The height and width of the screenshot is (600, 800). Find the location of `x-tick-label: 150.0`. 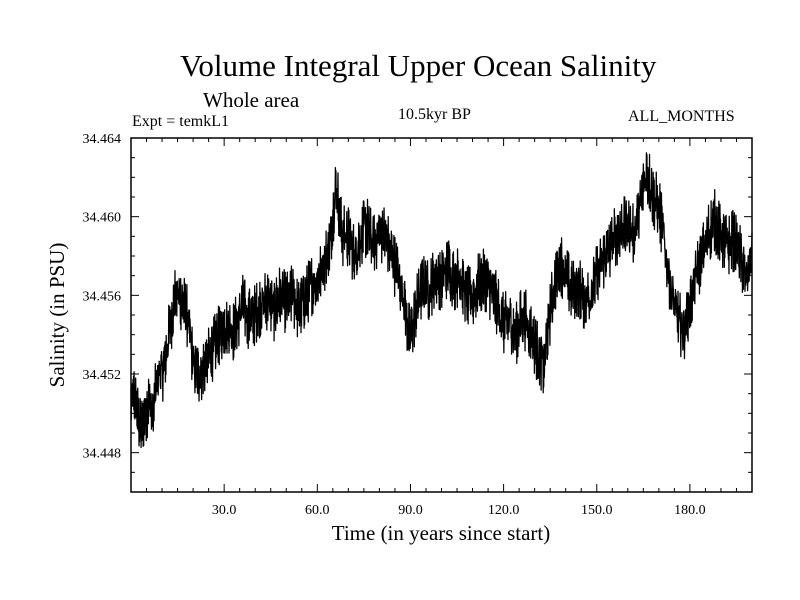

x-tick-label: 150.0 is located at coordinates (597, 510).